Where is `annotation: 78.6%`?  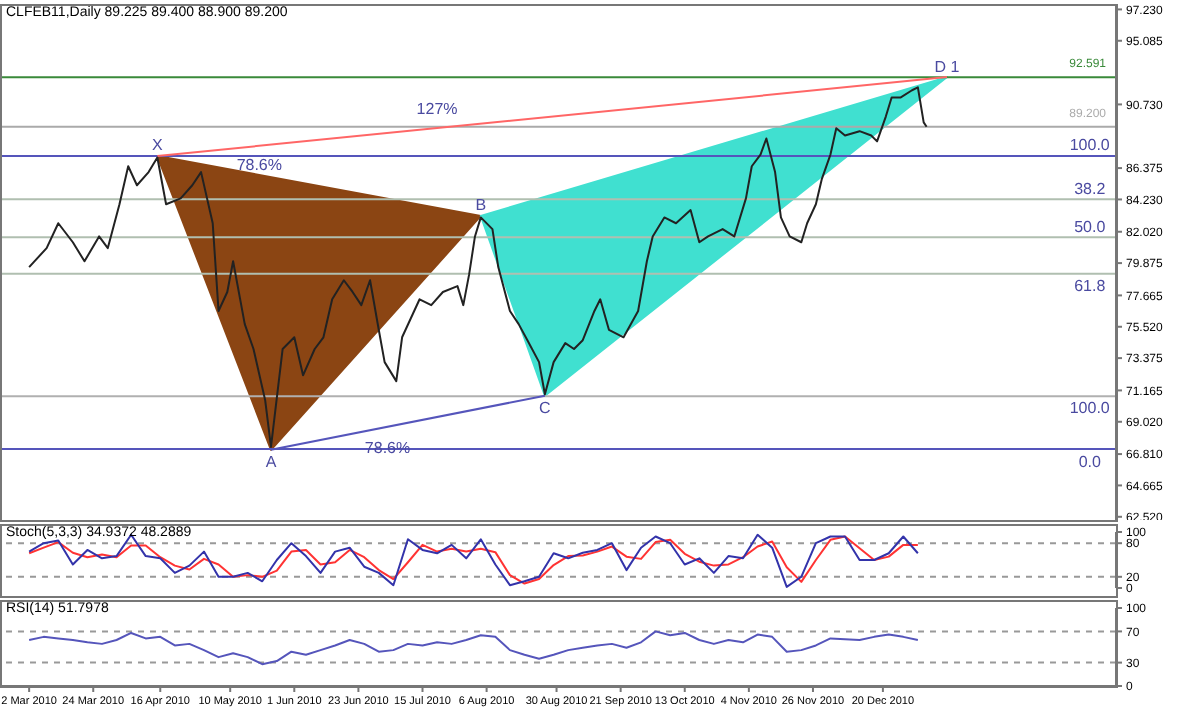 annotation: 78.6% is located at coordinates (259, 164).